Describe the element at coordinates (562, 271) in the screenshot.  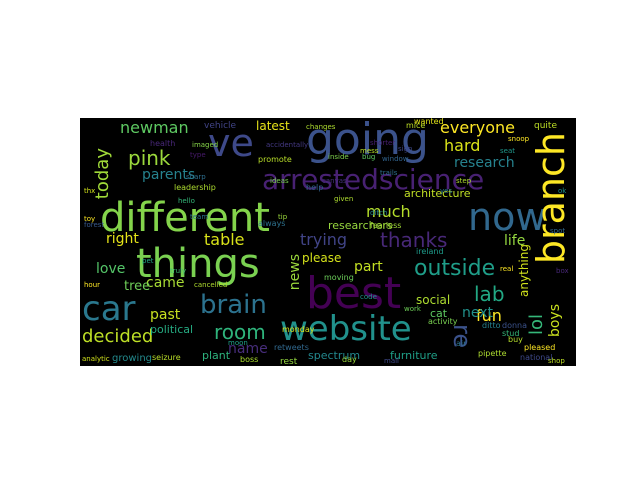
I see `cloud-word: box` at that location.